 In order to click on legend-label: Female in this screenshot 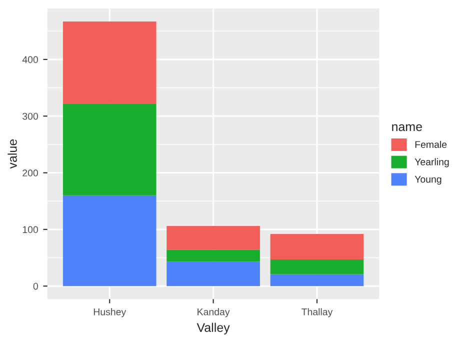, I will do `click(431, 144)`.